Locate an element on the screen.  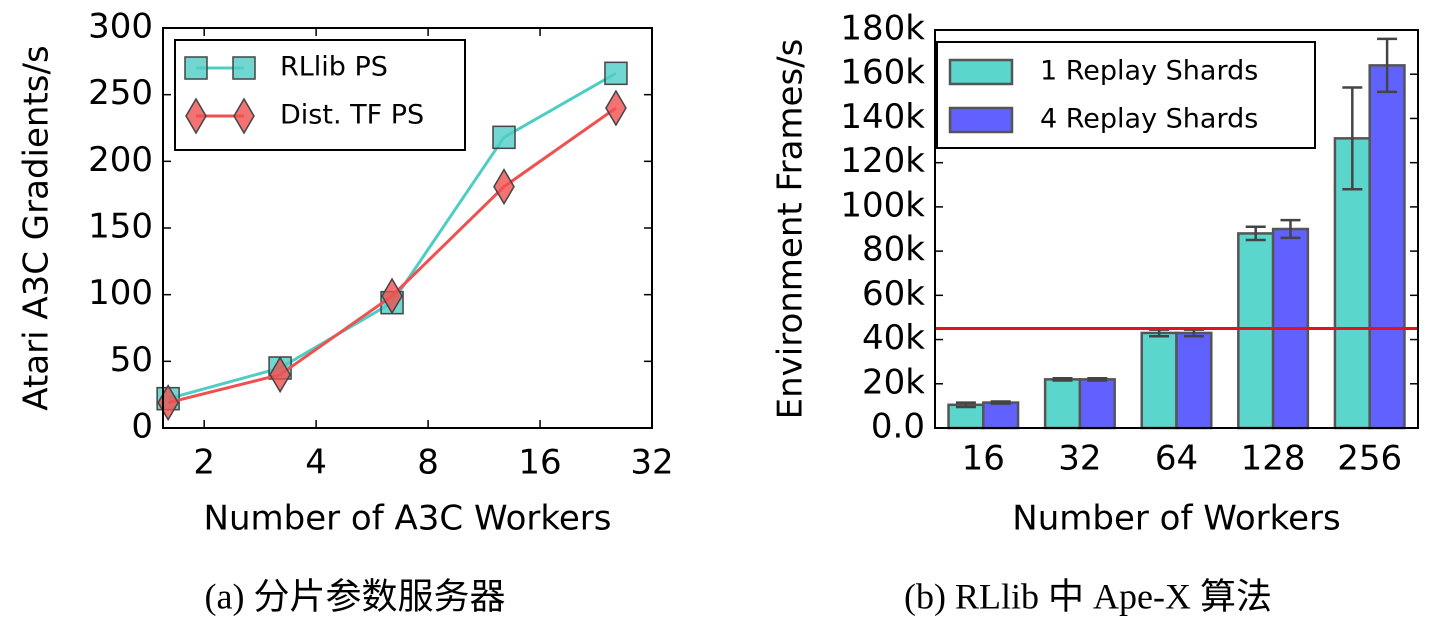
legend-label: RLlib PS is located at coordinates (334, 67).